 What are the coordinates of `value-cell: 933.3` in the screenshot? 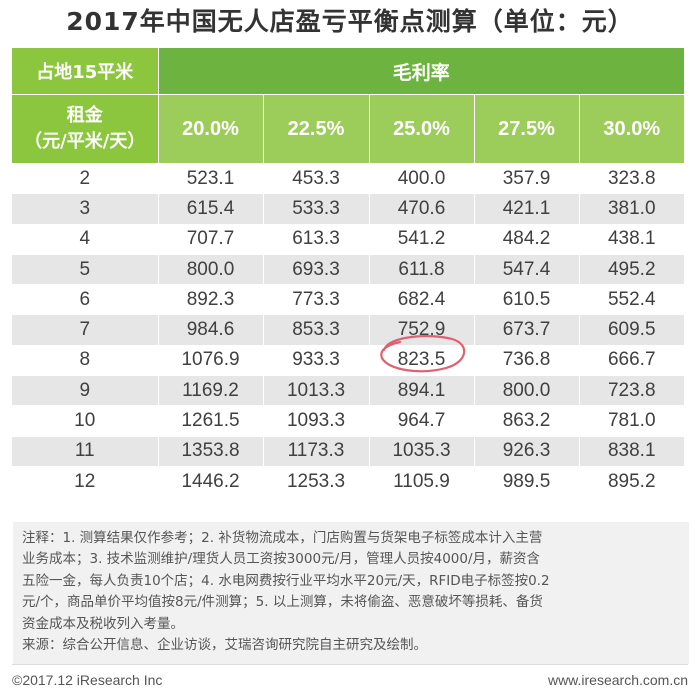 It's located at (316, 361).